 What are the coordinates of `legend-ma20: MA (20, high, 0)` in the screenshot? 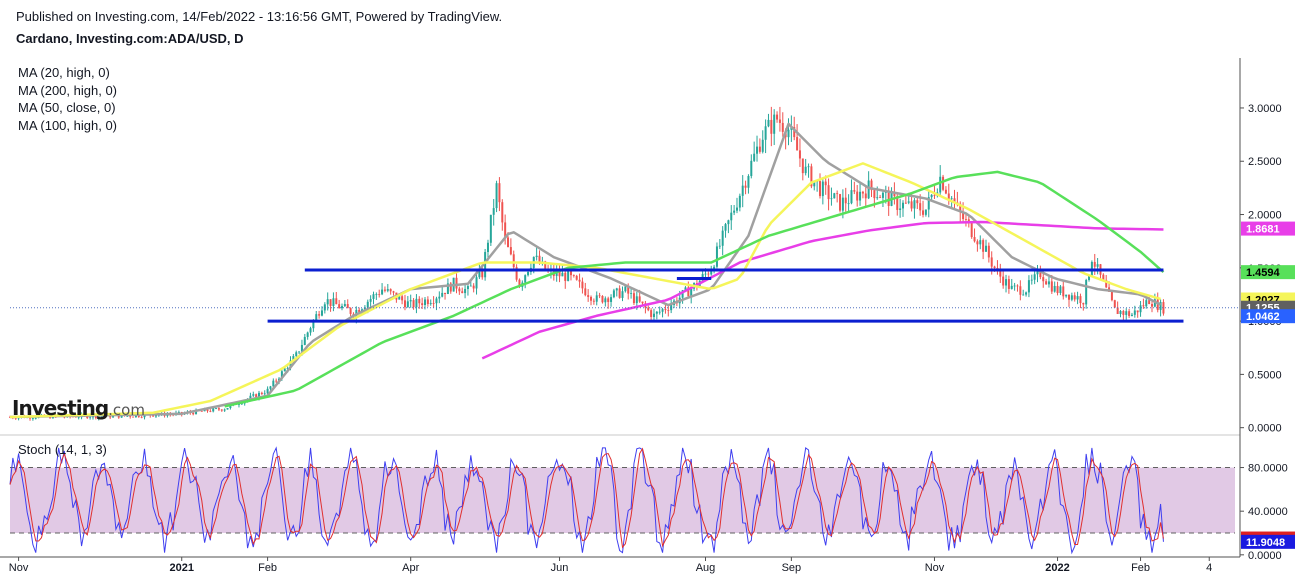 It's located at (64, 72).